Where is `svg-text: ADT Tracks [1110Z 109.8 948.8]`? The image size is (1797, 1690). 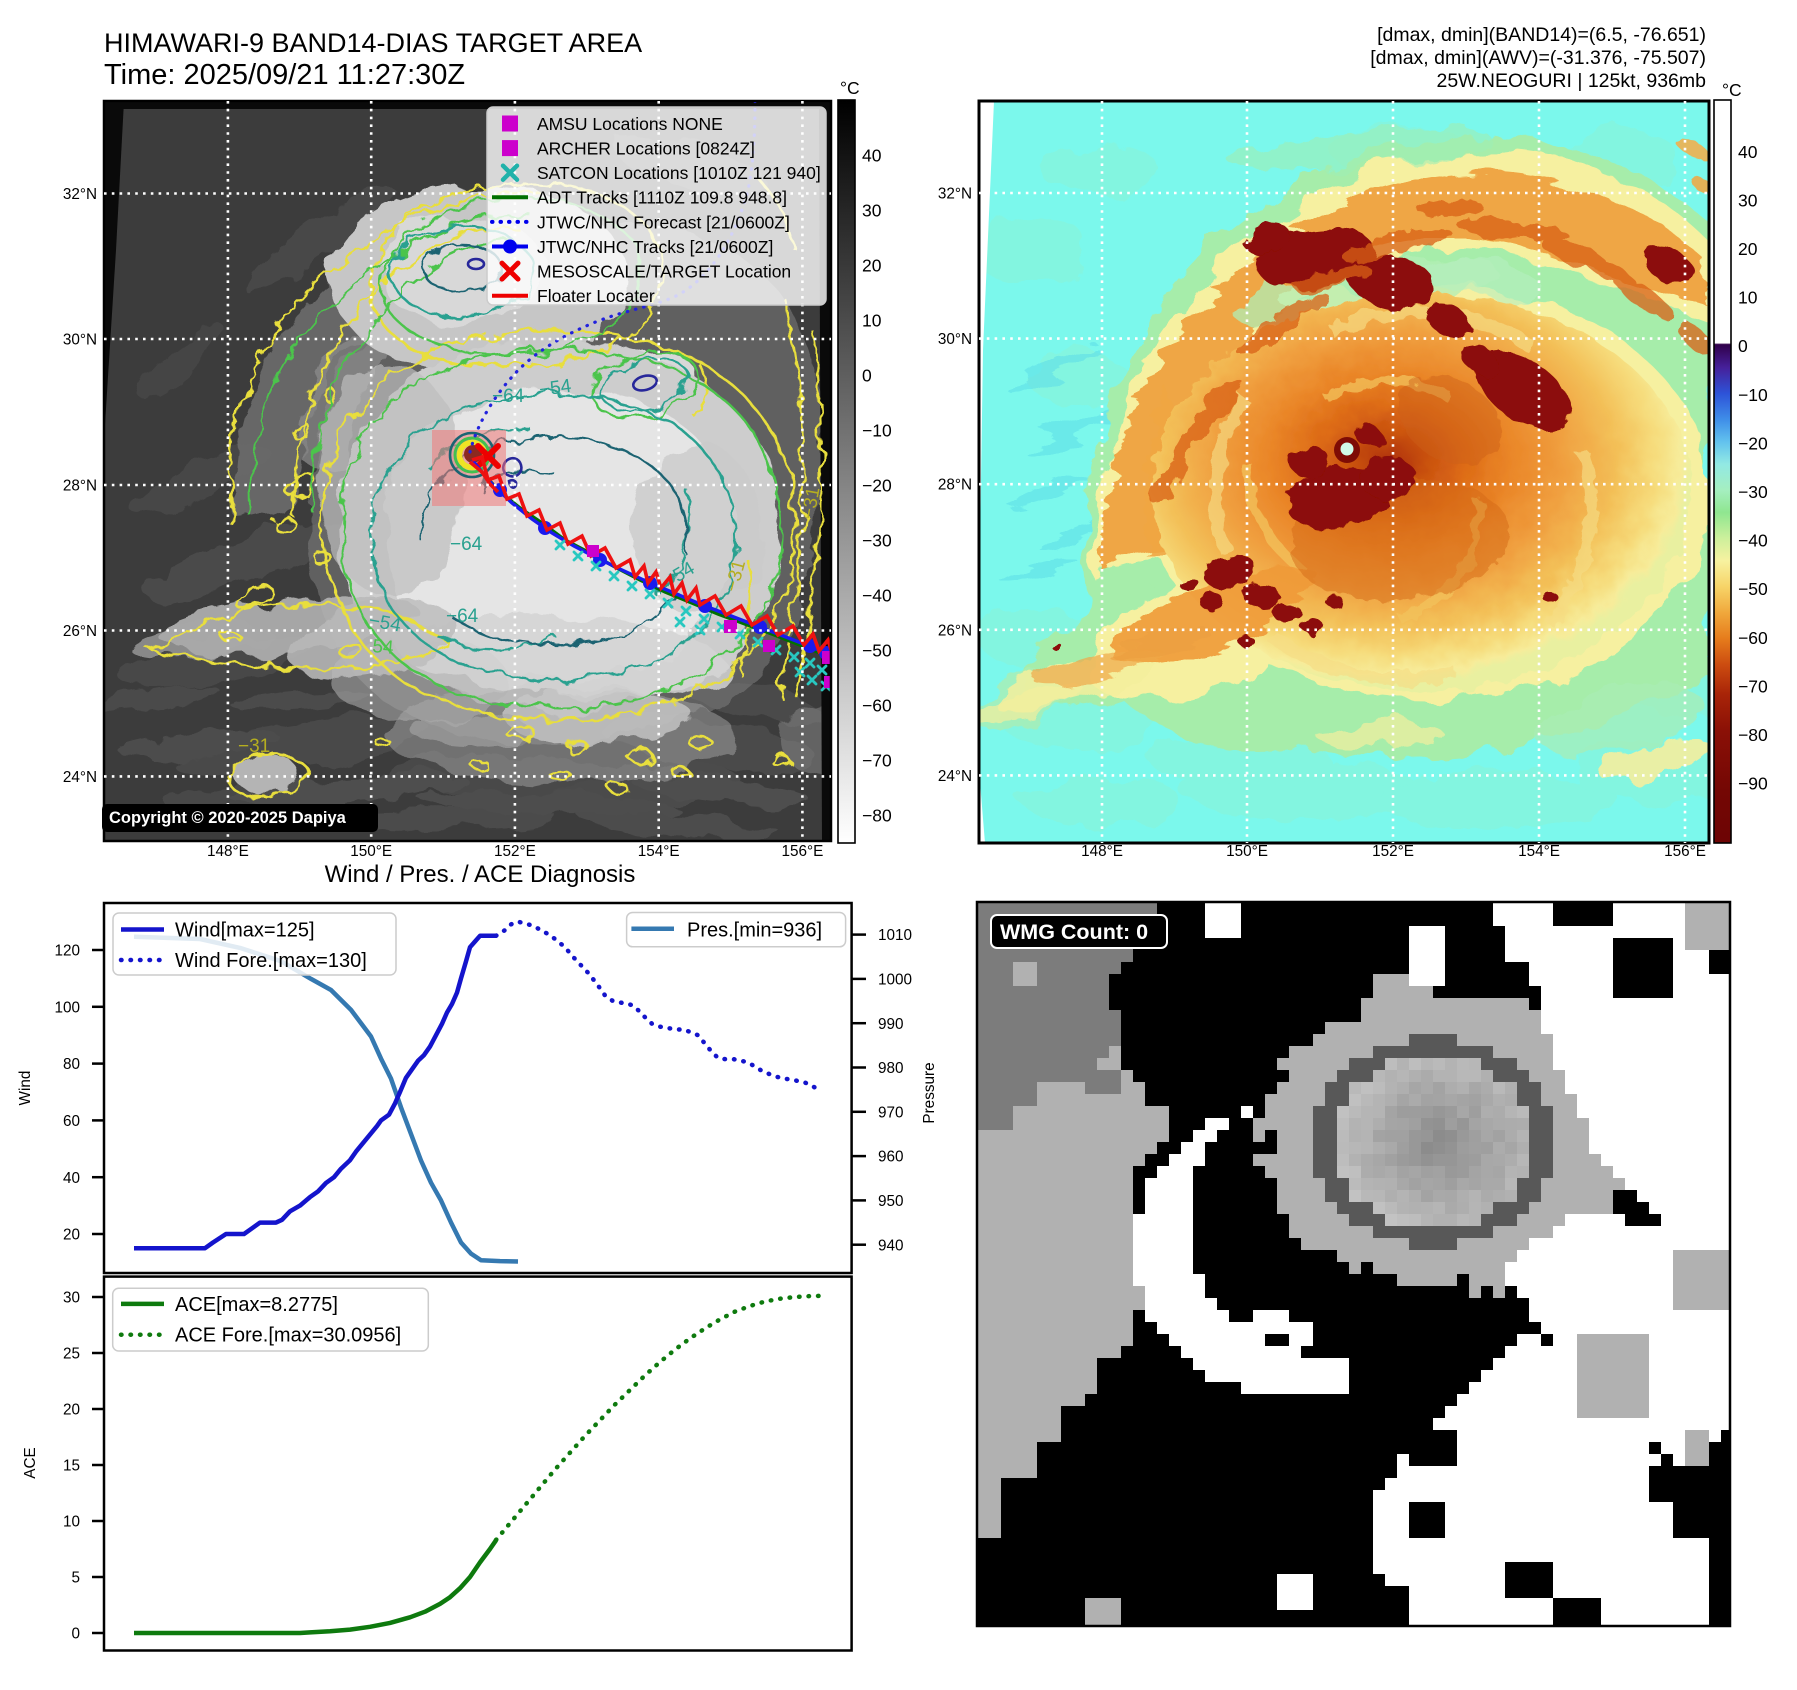 svg-text: ADT Tracks [1110Z 109.8 948.8] is located at coordinates (662, 198).